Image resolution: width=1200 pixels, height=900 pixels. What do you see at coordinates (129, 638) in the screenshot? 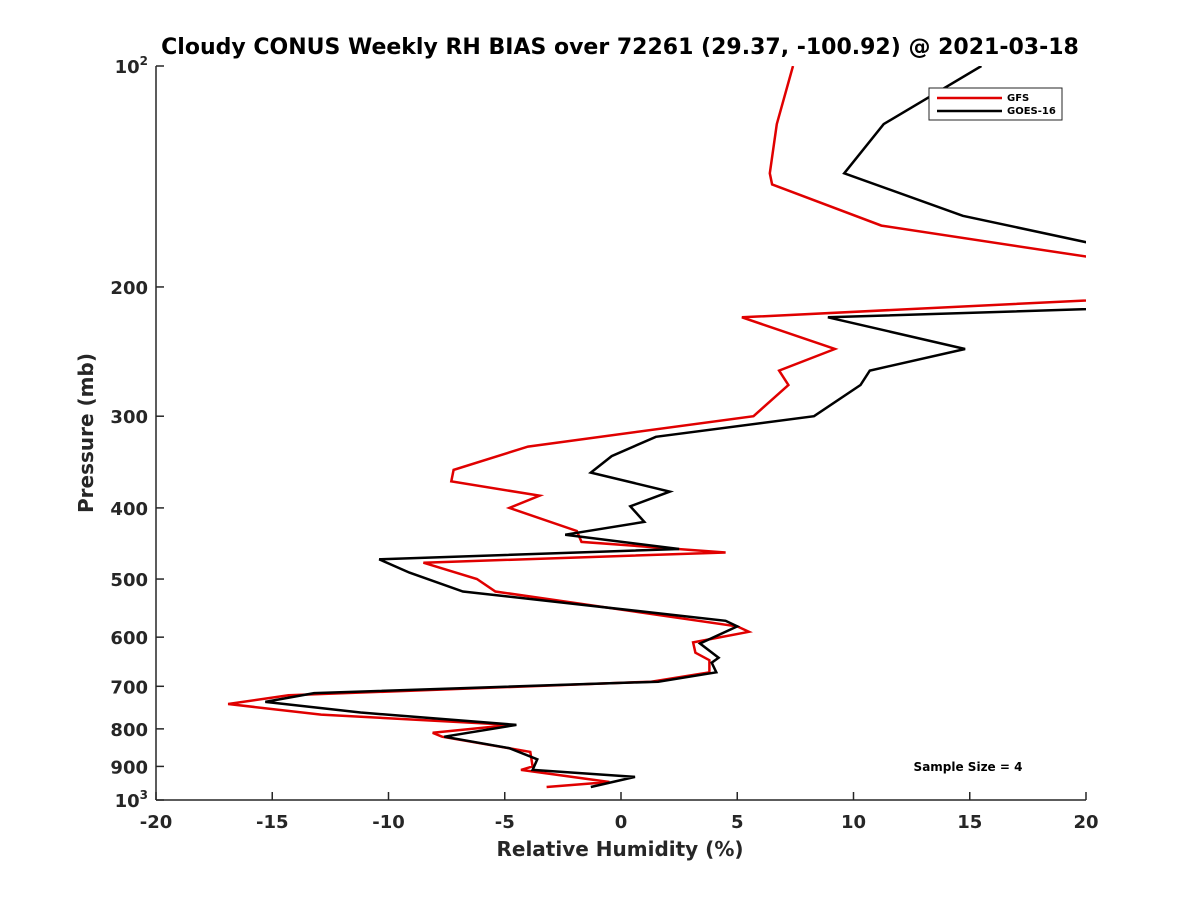
I see `y-tick-label: 600` at bounding box center [129, 638].